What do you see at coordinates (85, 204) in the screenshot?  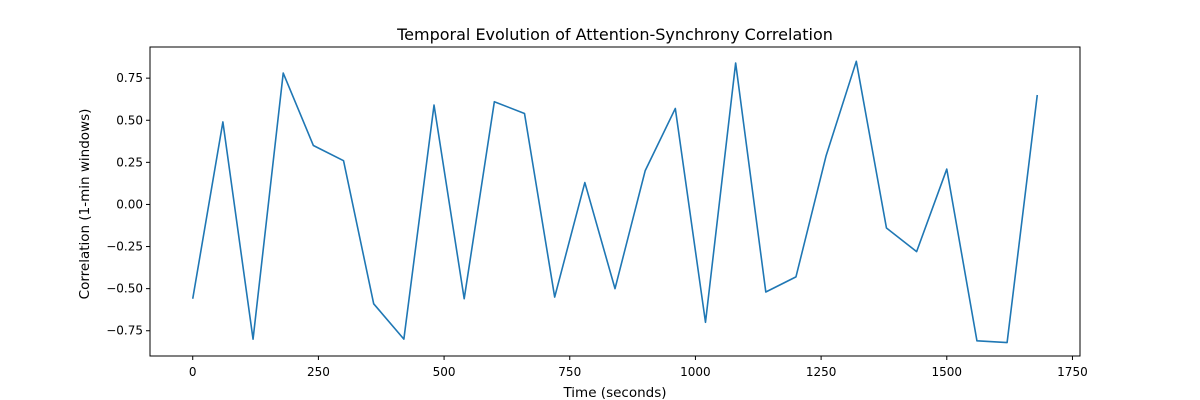 I see `y-axis-label: Correlation (1-min windows)` at bounding box center [85, 204].